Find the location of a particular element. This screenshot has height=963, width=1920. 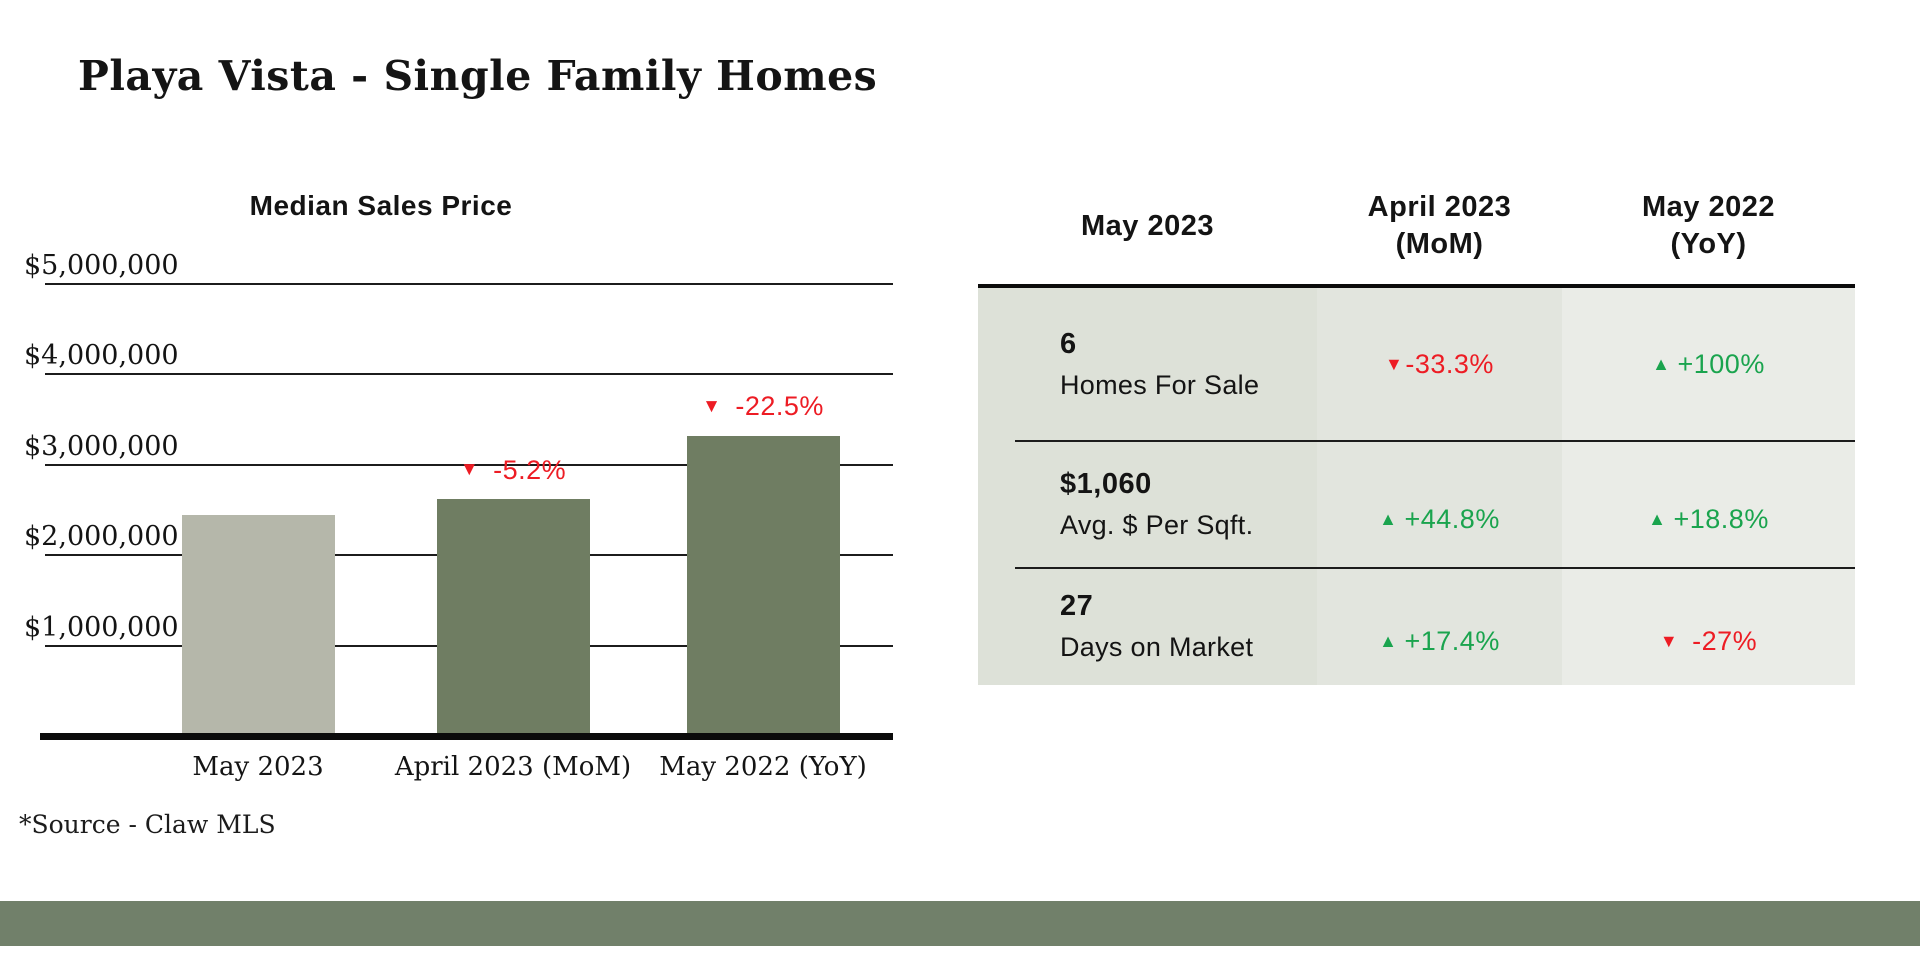

table-column1-background is located at coordinates (1147, 486).